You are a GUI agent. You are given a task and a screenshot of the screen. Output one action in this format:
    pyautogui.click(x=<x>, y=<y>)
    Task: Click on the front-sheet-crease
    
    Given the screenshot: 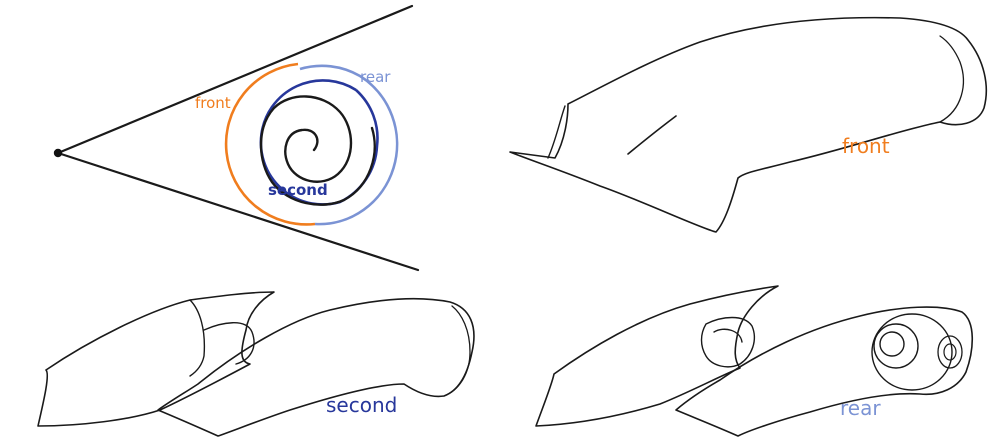 What is the action you would take?
    pyautogui.click(x=652, y=135)
    